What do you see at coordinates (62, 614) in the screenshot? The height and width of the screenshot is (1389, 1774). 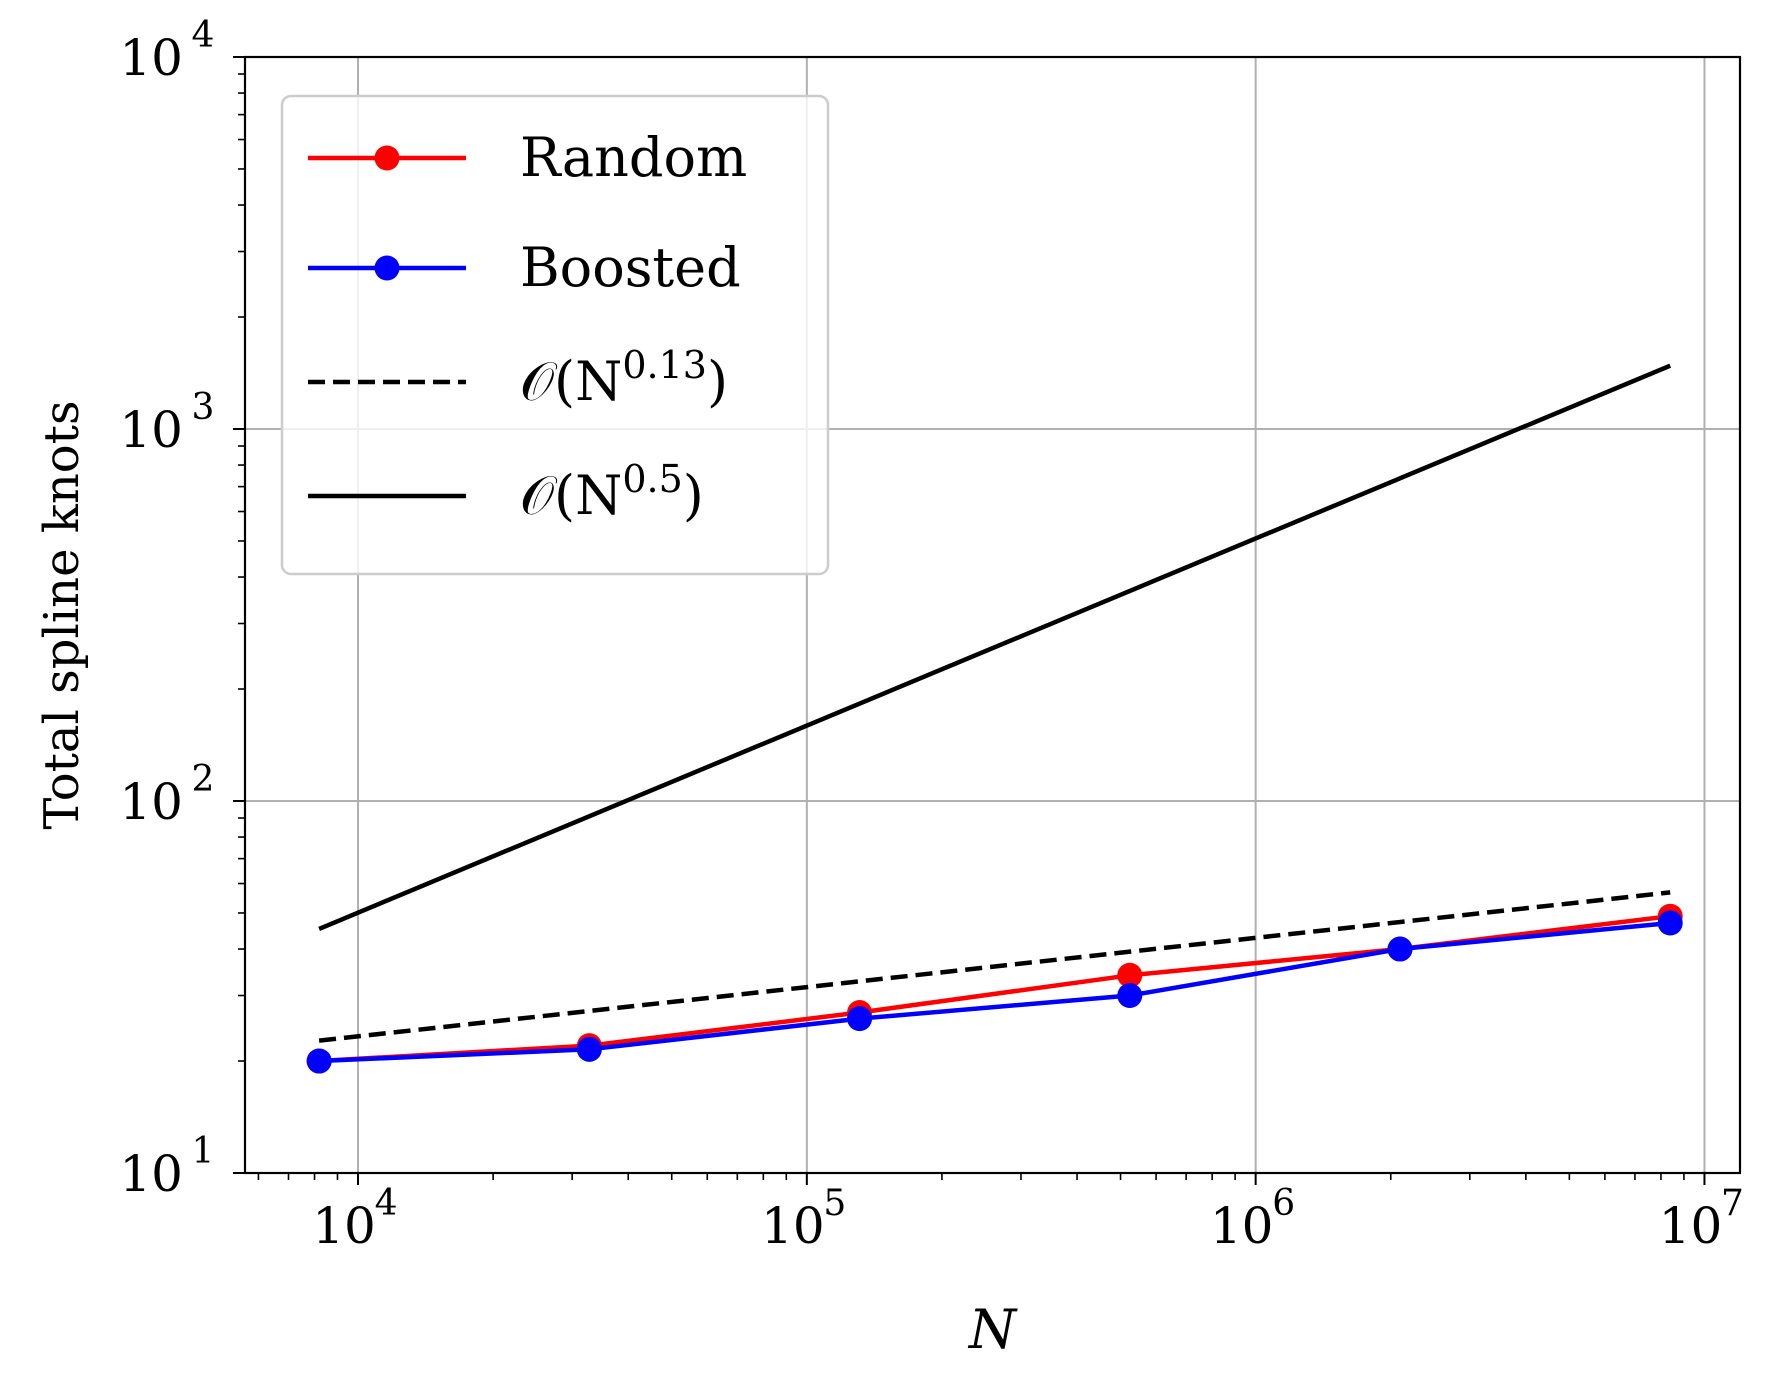 I see `y-axis-label: Total spline knots` at bounding box center [62, 614].